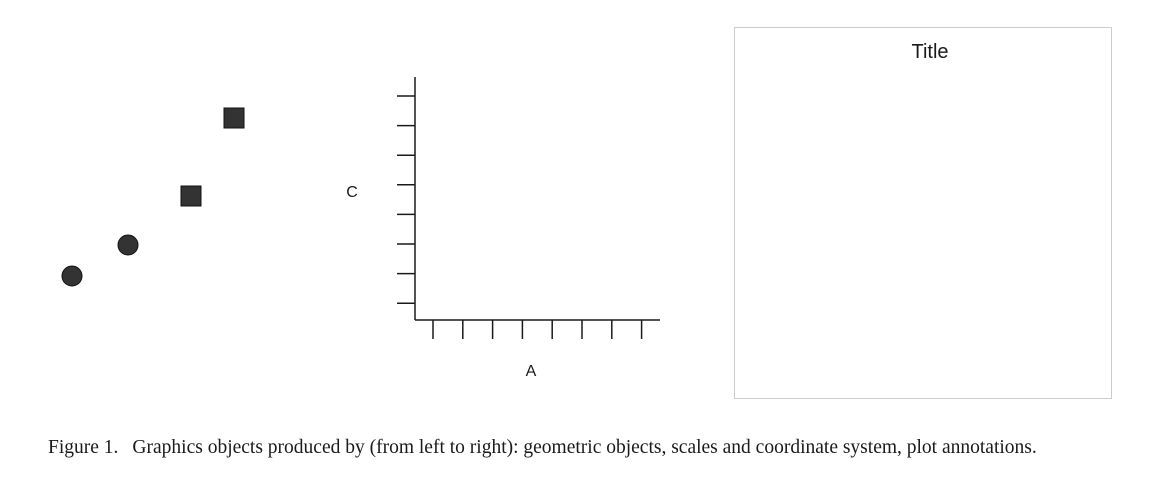 This screenshot has height=501, width=1159. I want to click on caption-label: Figure 1., so click(83, 447).